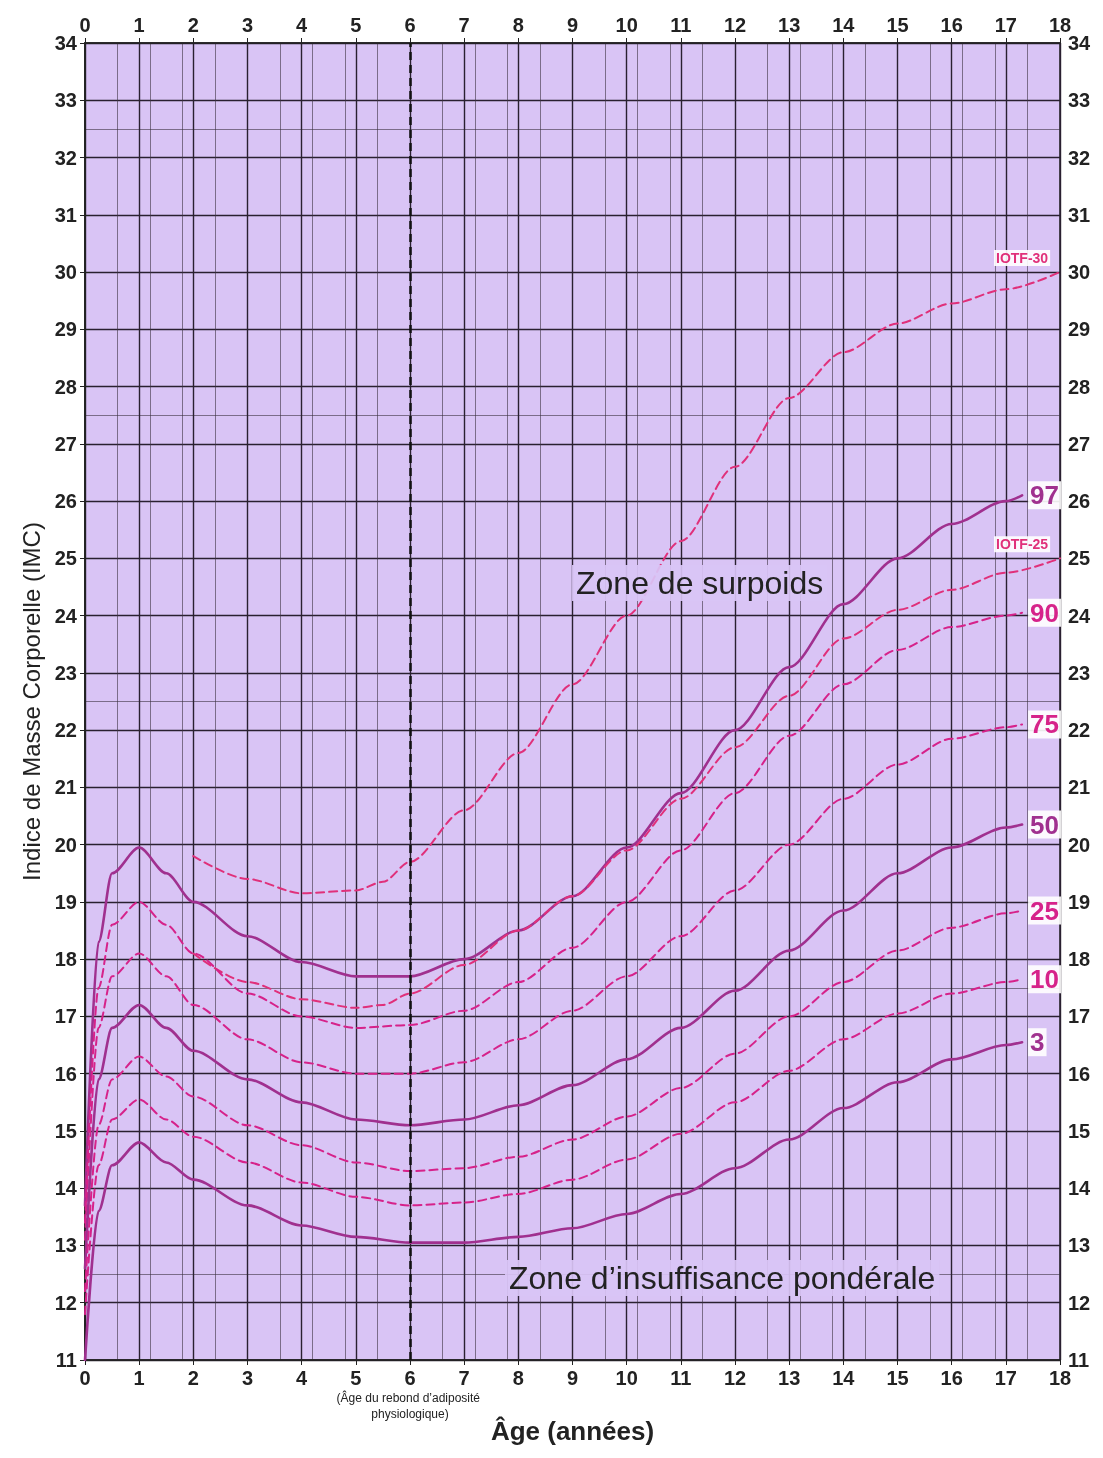 This screenshot has width=1103, height=1458. What do you see at coordinates (66, 43) in the screenshot?
I see `y-tick-label: 34` at bounding box center [66, 43].